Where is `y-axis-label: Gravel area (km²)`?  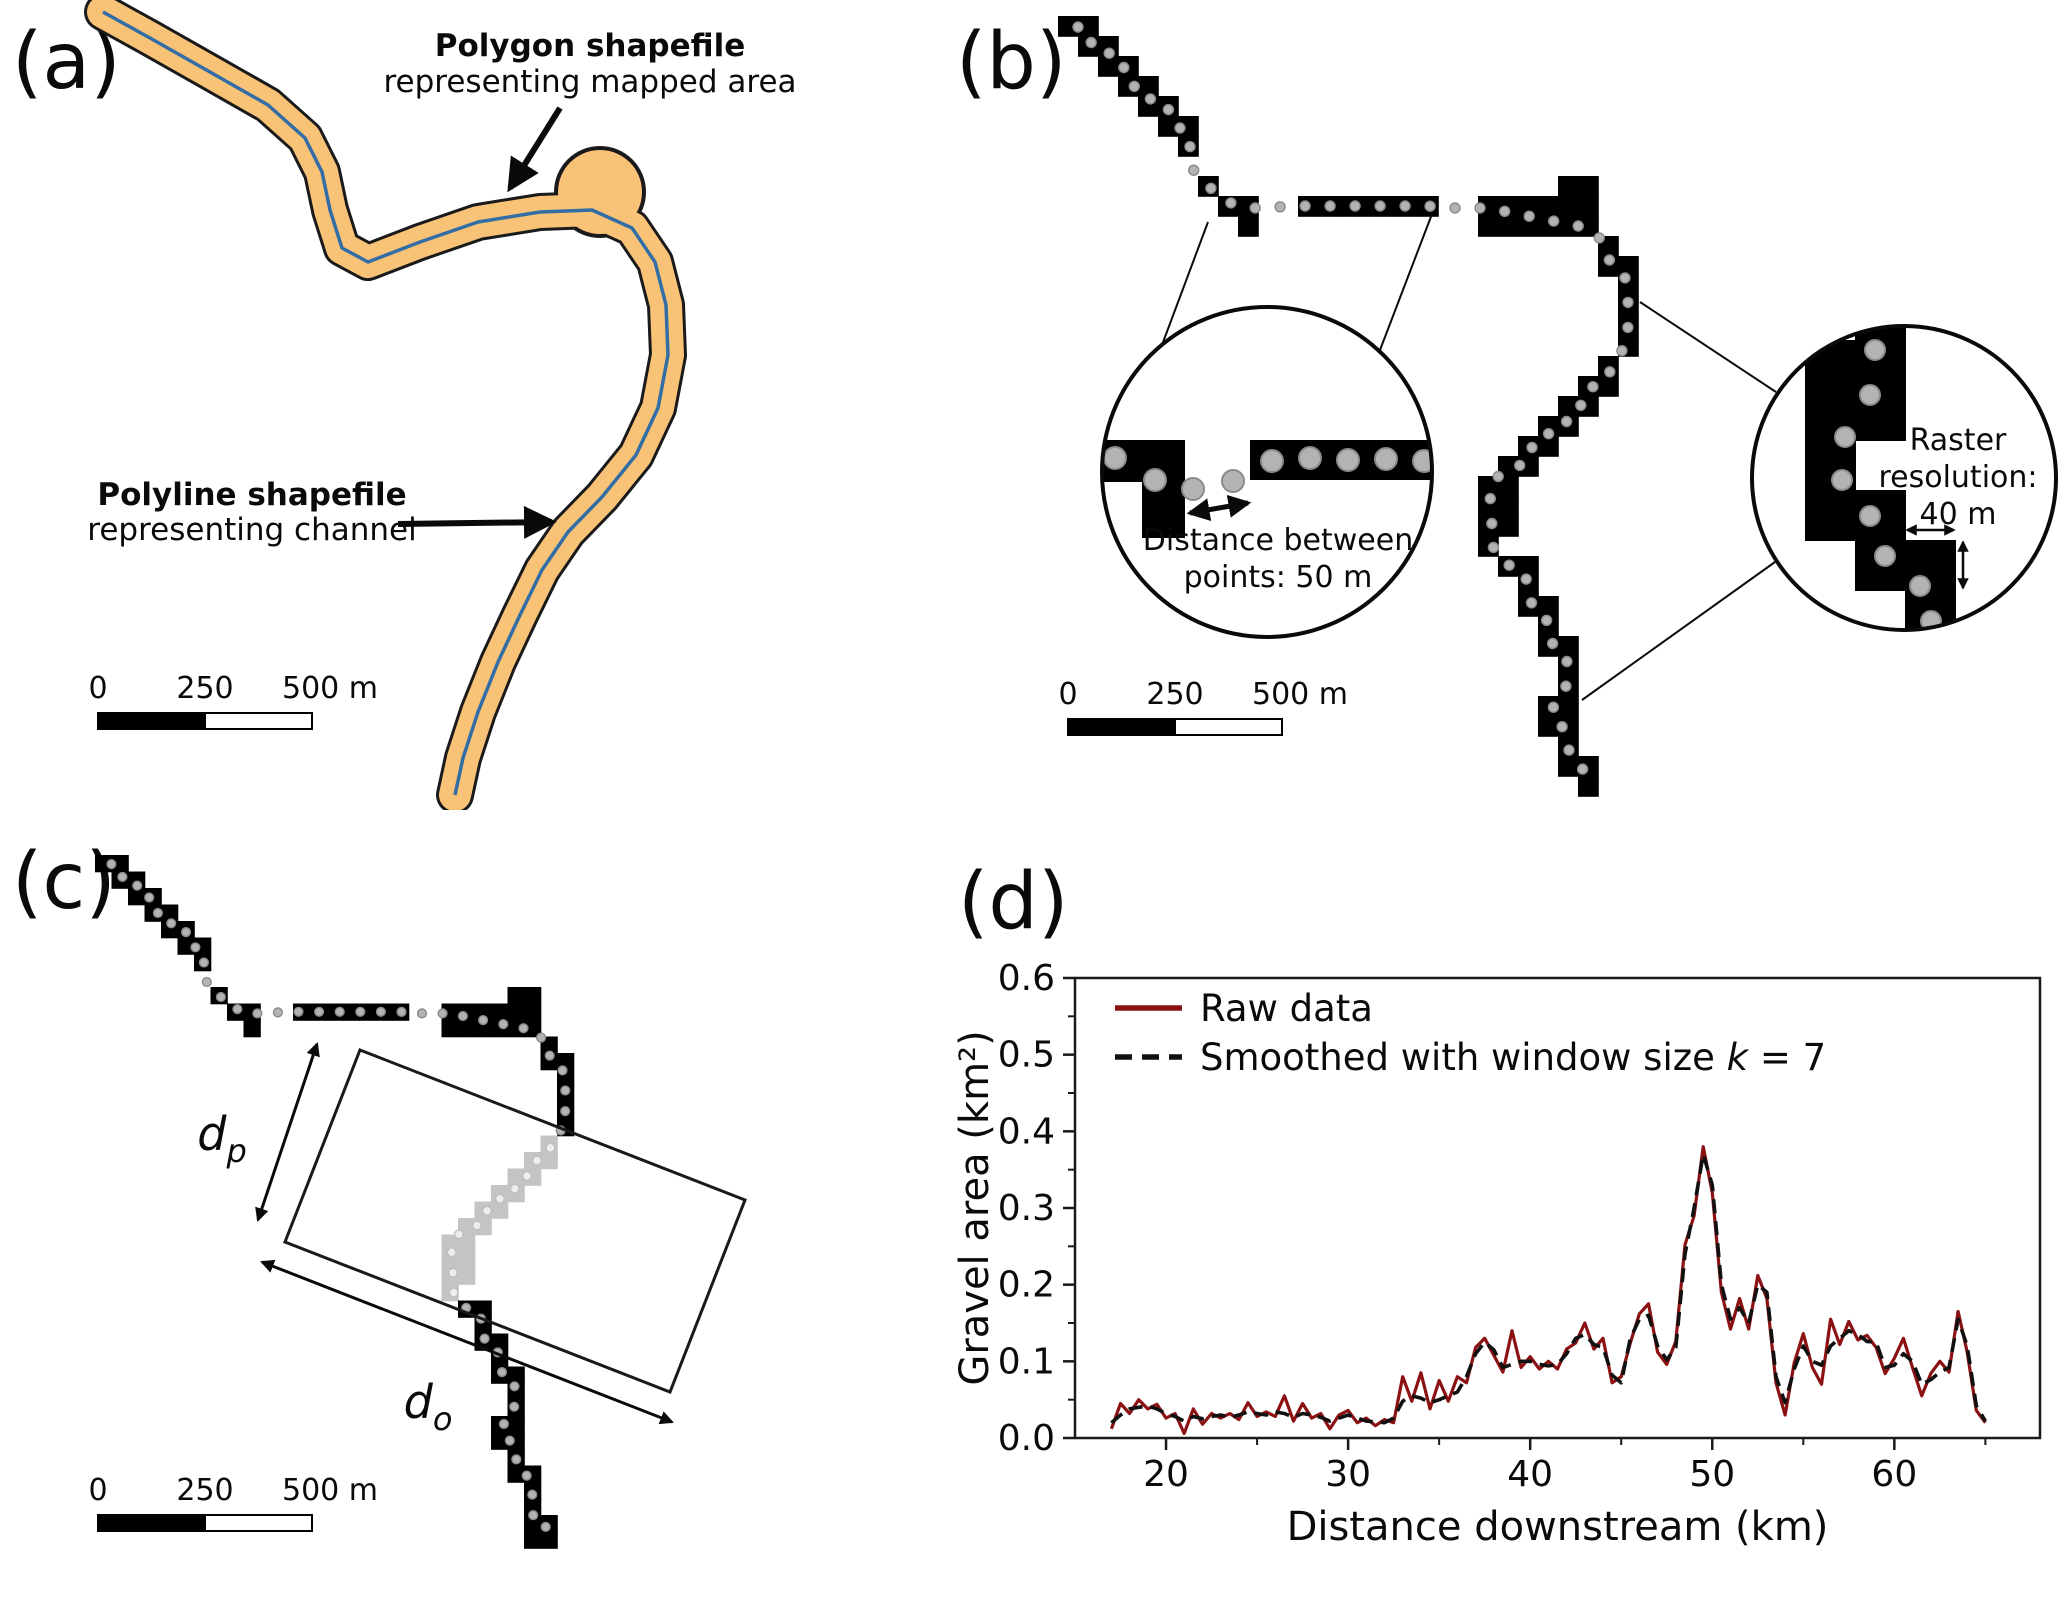
y-axis-label: Gravel area (km²) is located at coordinates (975, 1207).